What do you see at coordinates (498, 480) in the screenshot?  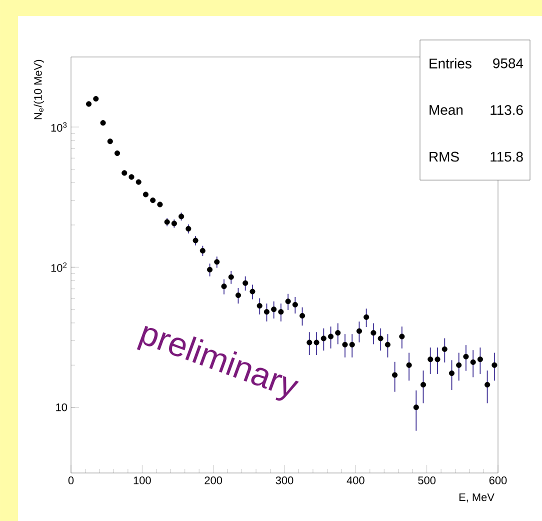 I see `x-tick-label: 600` at bounding box center [498, 480].